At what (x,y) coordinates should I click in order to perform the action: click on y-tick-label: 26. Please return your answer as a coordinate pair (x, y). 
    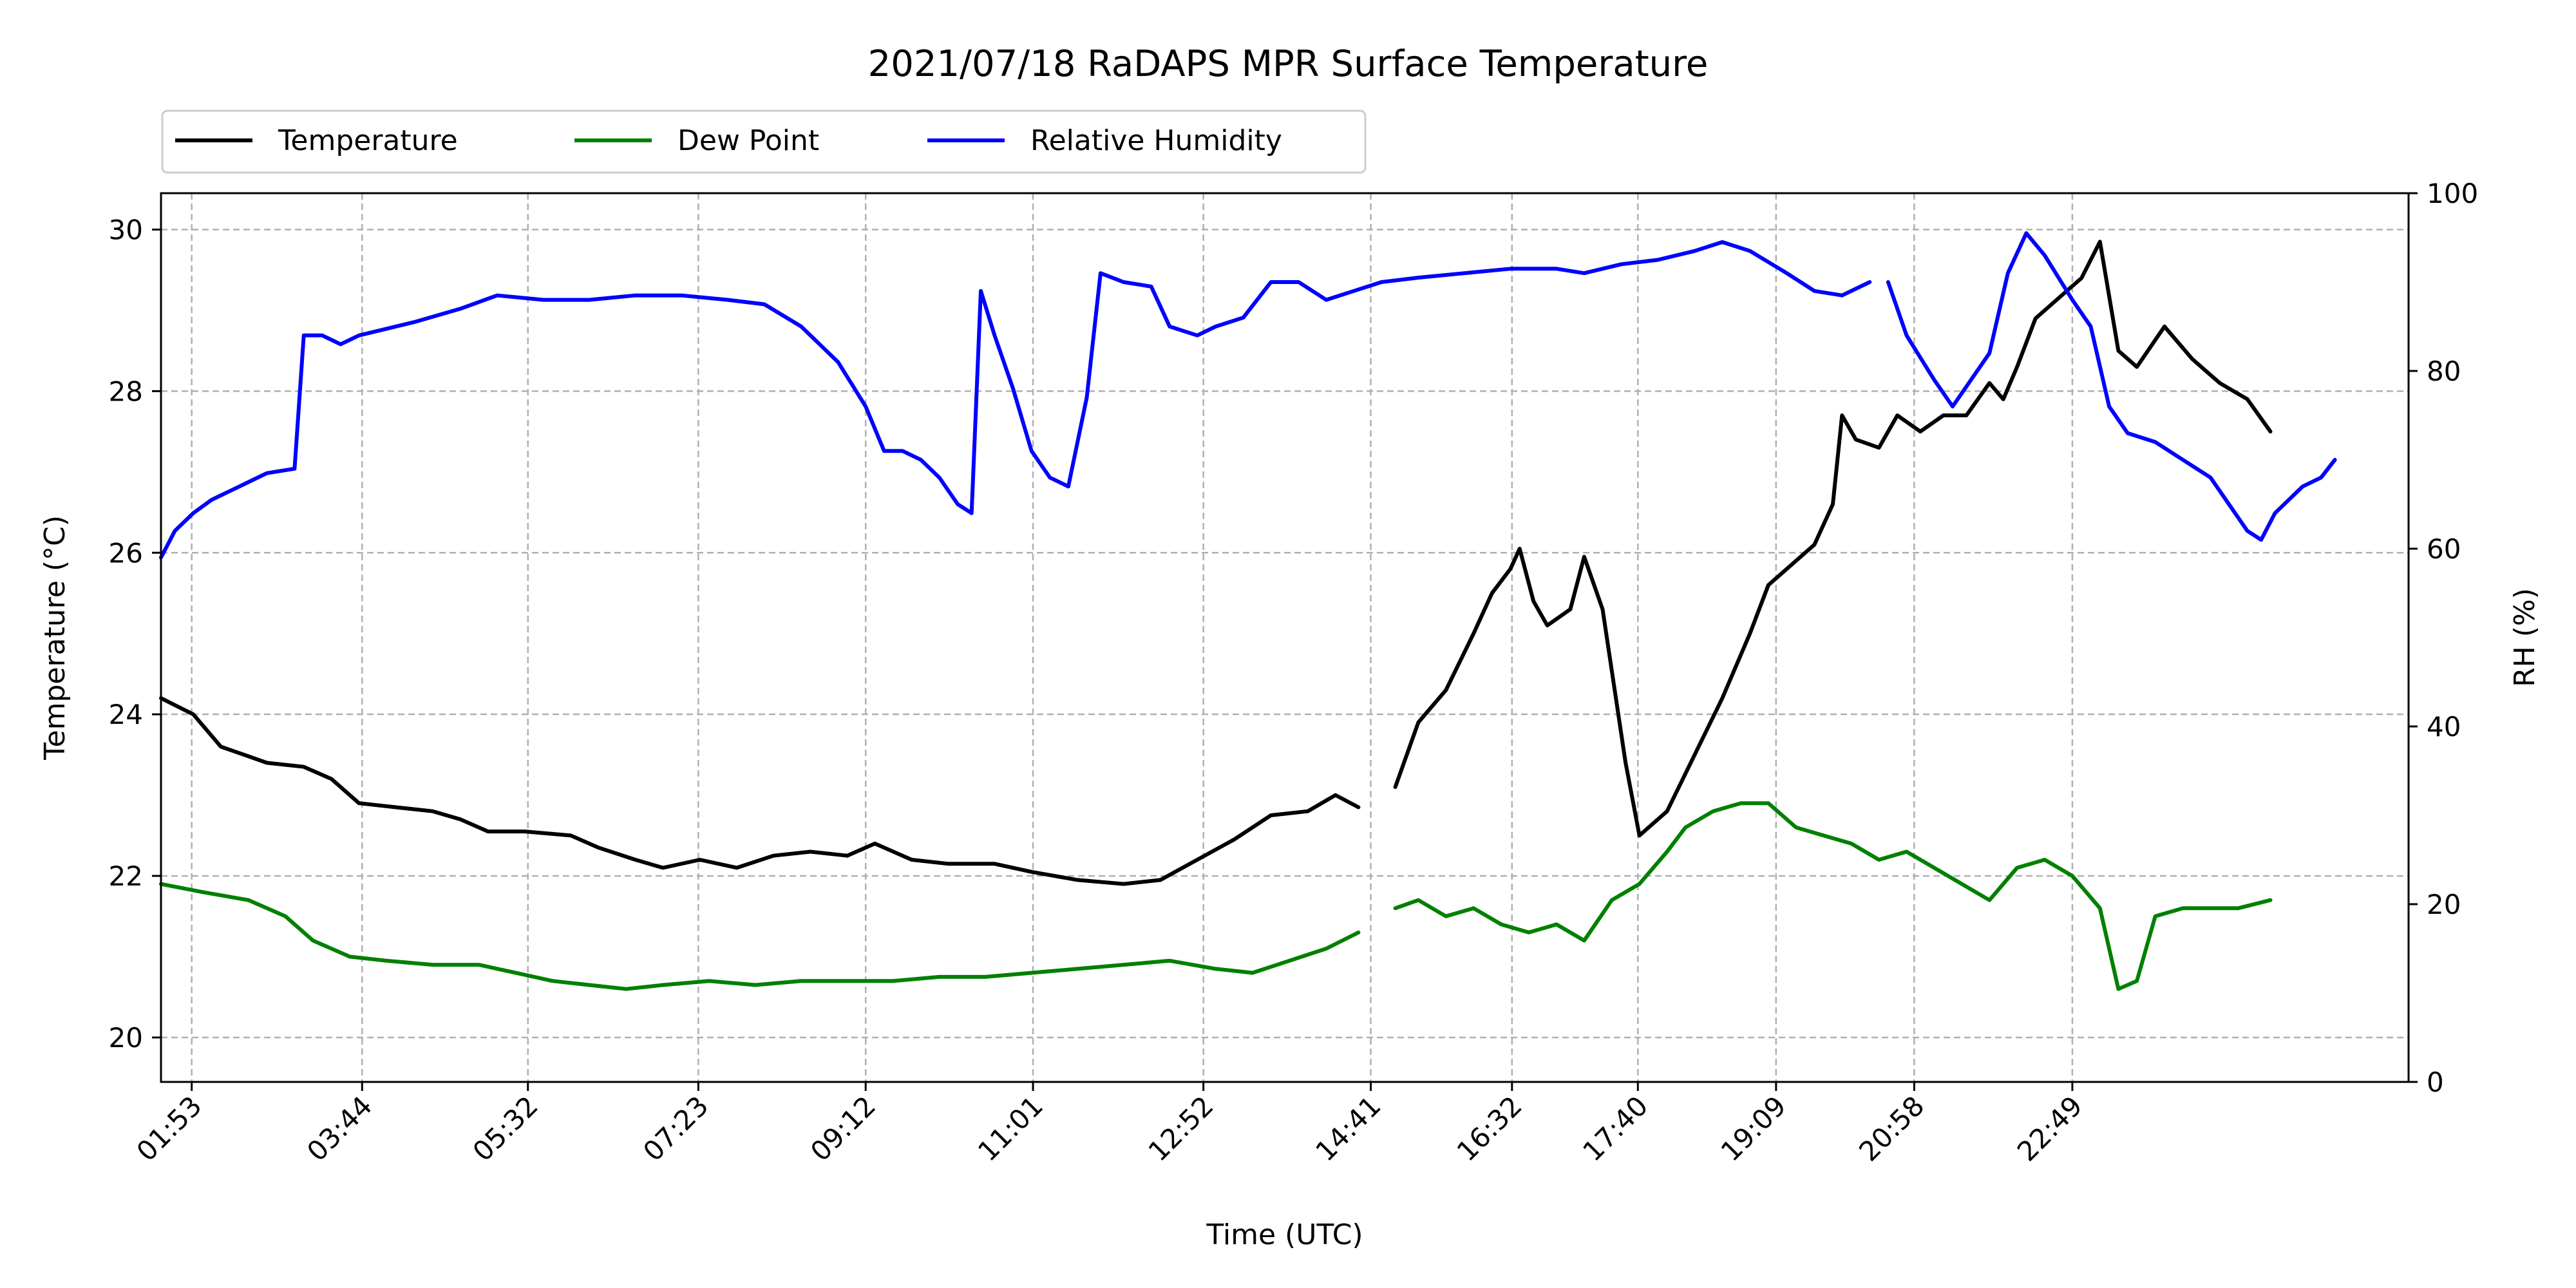
    Looking at the image, I should click on (126, 553).